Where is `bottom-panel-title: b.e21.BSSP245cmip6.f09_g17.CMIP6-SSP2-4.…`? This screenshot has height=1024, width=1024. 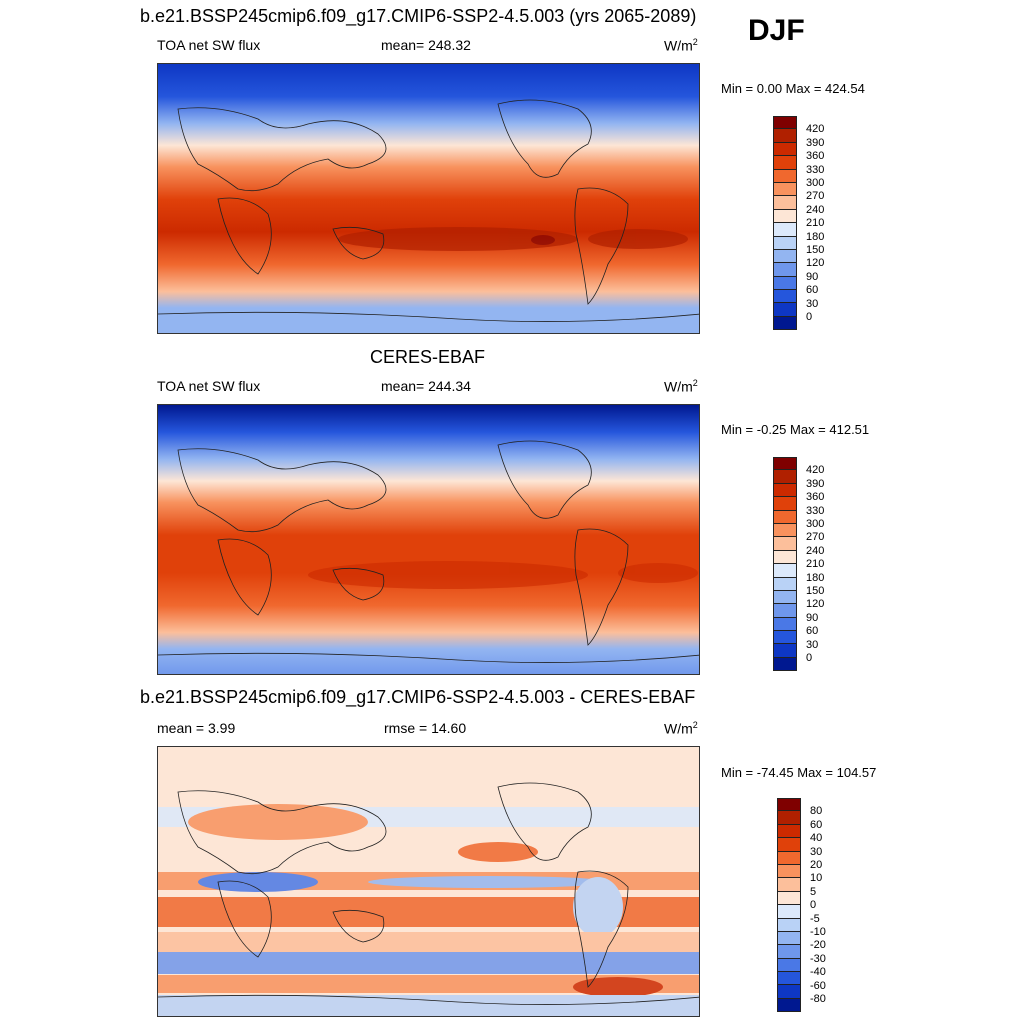
bottom-panel-title: b.e21.BSSP245cmip6.f09_g17.CMIP6-SSP2-4.… is located at coordinates (418, 697).